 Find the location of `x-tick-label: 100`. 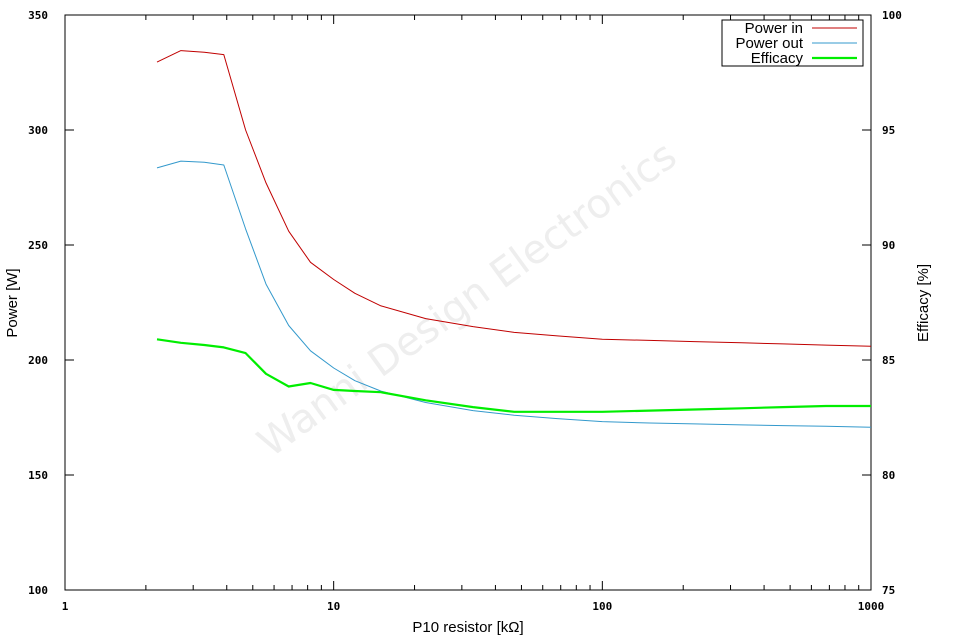

x-tick-label: 100 is located at coordinates (602, 606).